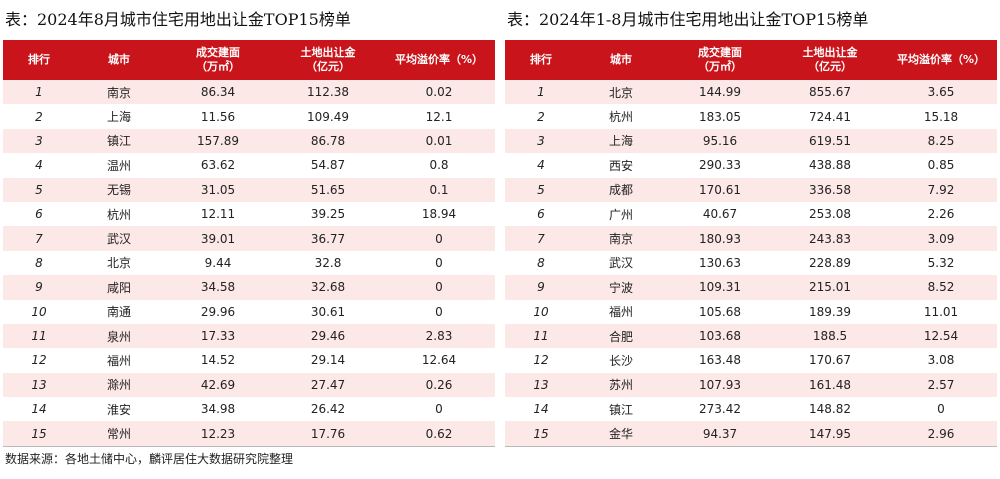  Describe the element at coordinates (941, 385) in the screenshot. I see `premium-cell: 2.57` at that location.